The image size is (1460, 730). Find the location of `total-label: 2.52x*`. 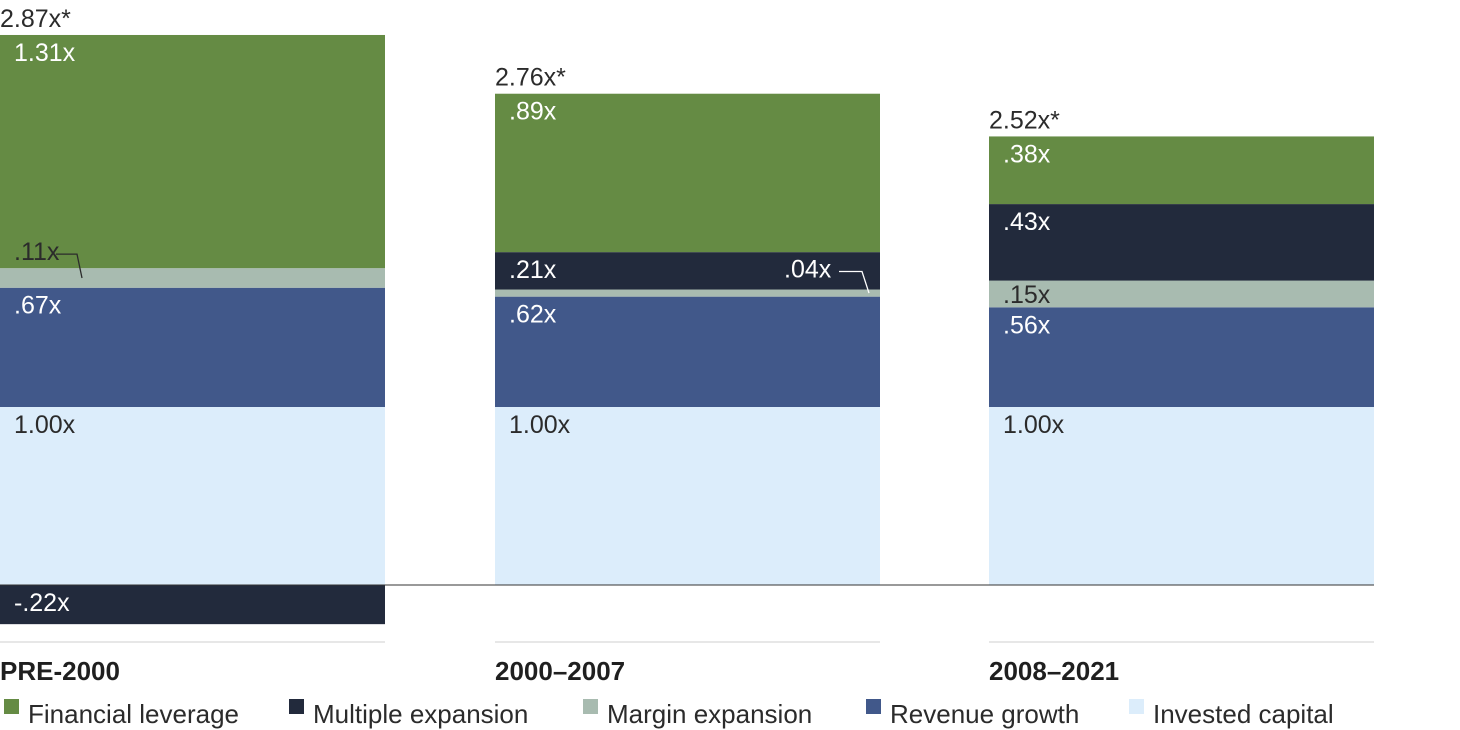

total-label: 2.52x* is located at coordinates (1024, 120).